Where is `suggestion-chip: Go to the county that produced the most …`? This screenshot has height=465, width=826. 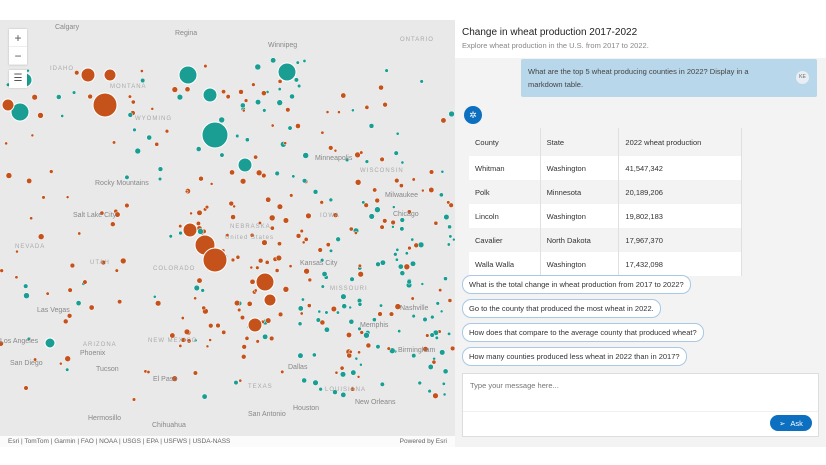 suggestion-chip: Go to the county that produced the most … is located at coordinates (561, 308).